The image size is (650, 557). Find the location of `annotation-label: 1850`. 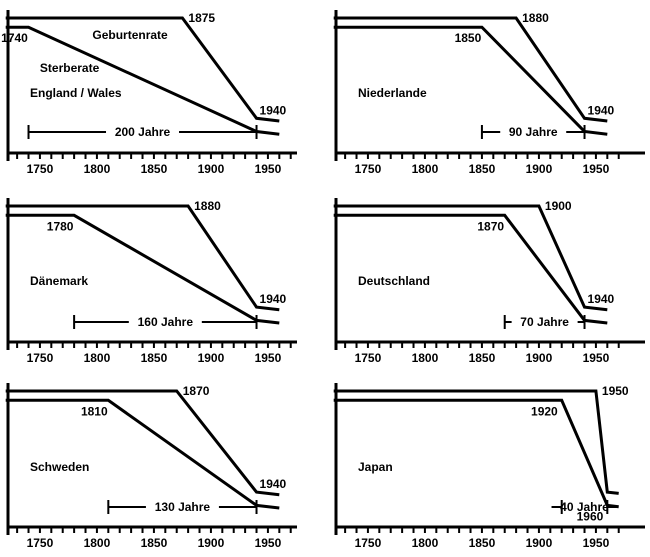

annotation-label: 1850 is located at coordinates (468, 38).